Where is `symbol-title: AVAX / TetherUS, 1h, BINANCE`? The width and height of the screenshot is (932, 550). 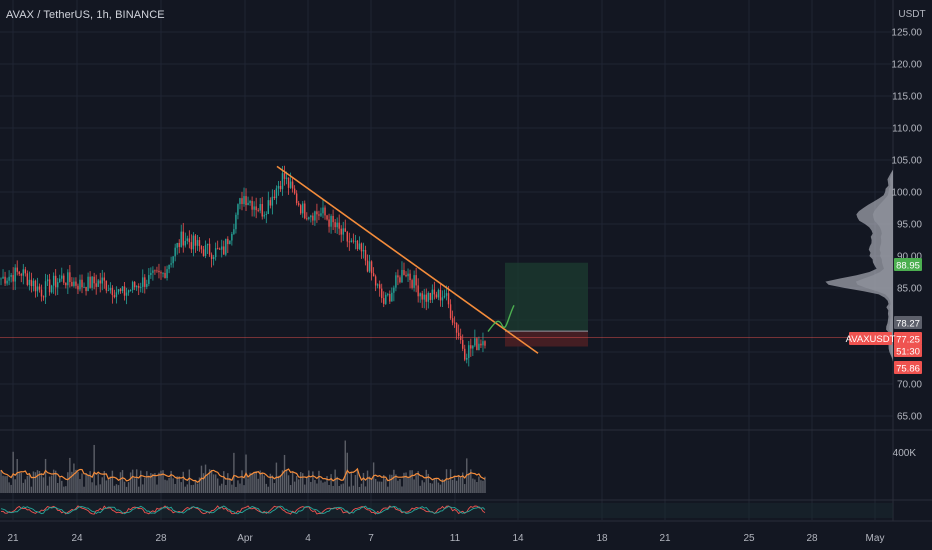
symbol-title: AVAX / TetherUS, 1h, BINANCE is located at coordinates (85, 15).